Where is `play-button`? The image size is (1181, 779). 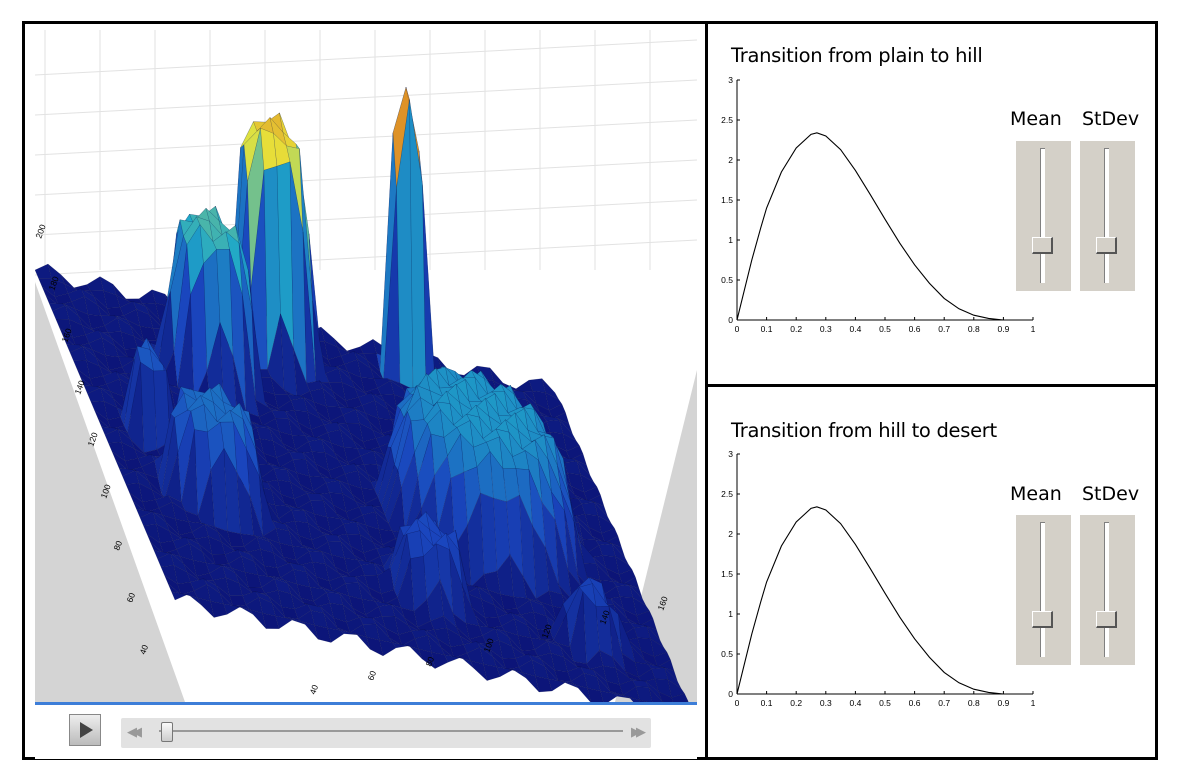 play-button is located at coordinates (85, 730).